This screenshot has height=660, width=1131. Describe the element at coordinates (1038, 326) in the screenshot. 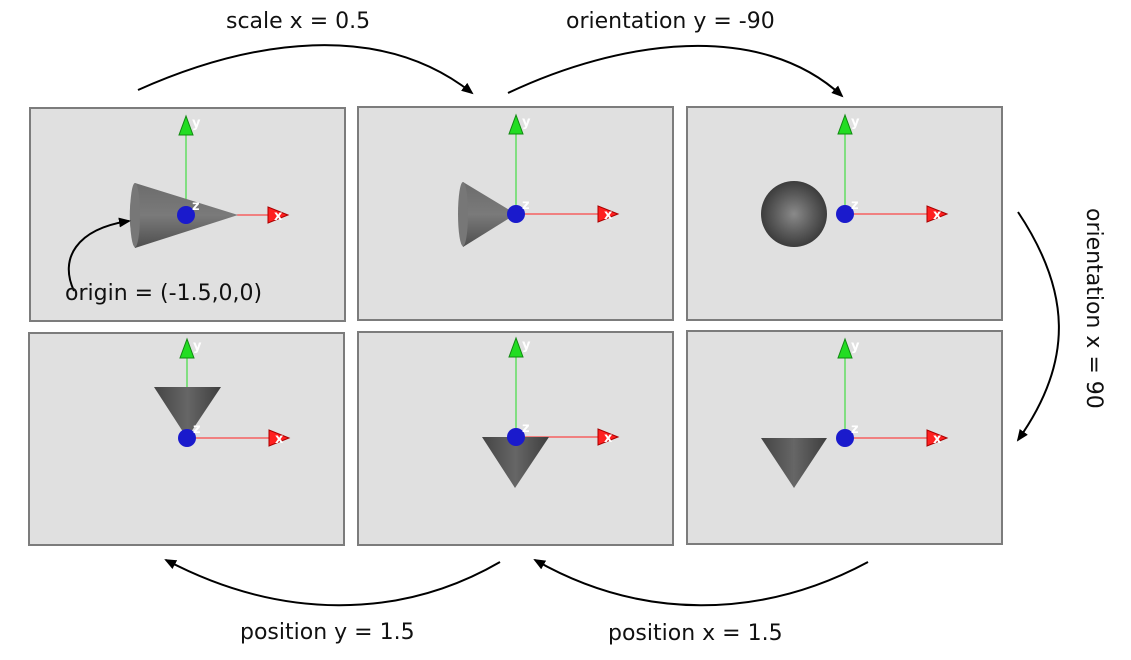

I see `arrow-orientation-x` at that location.